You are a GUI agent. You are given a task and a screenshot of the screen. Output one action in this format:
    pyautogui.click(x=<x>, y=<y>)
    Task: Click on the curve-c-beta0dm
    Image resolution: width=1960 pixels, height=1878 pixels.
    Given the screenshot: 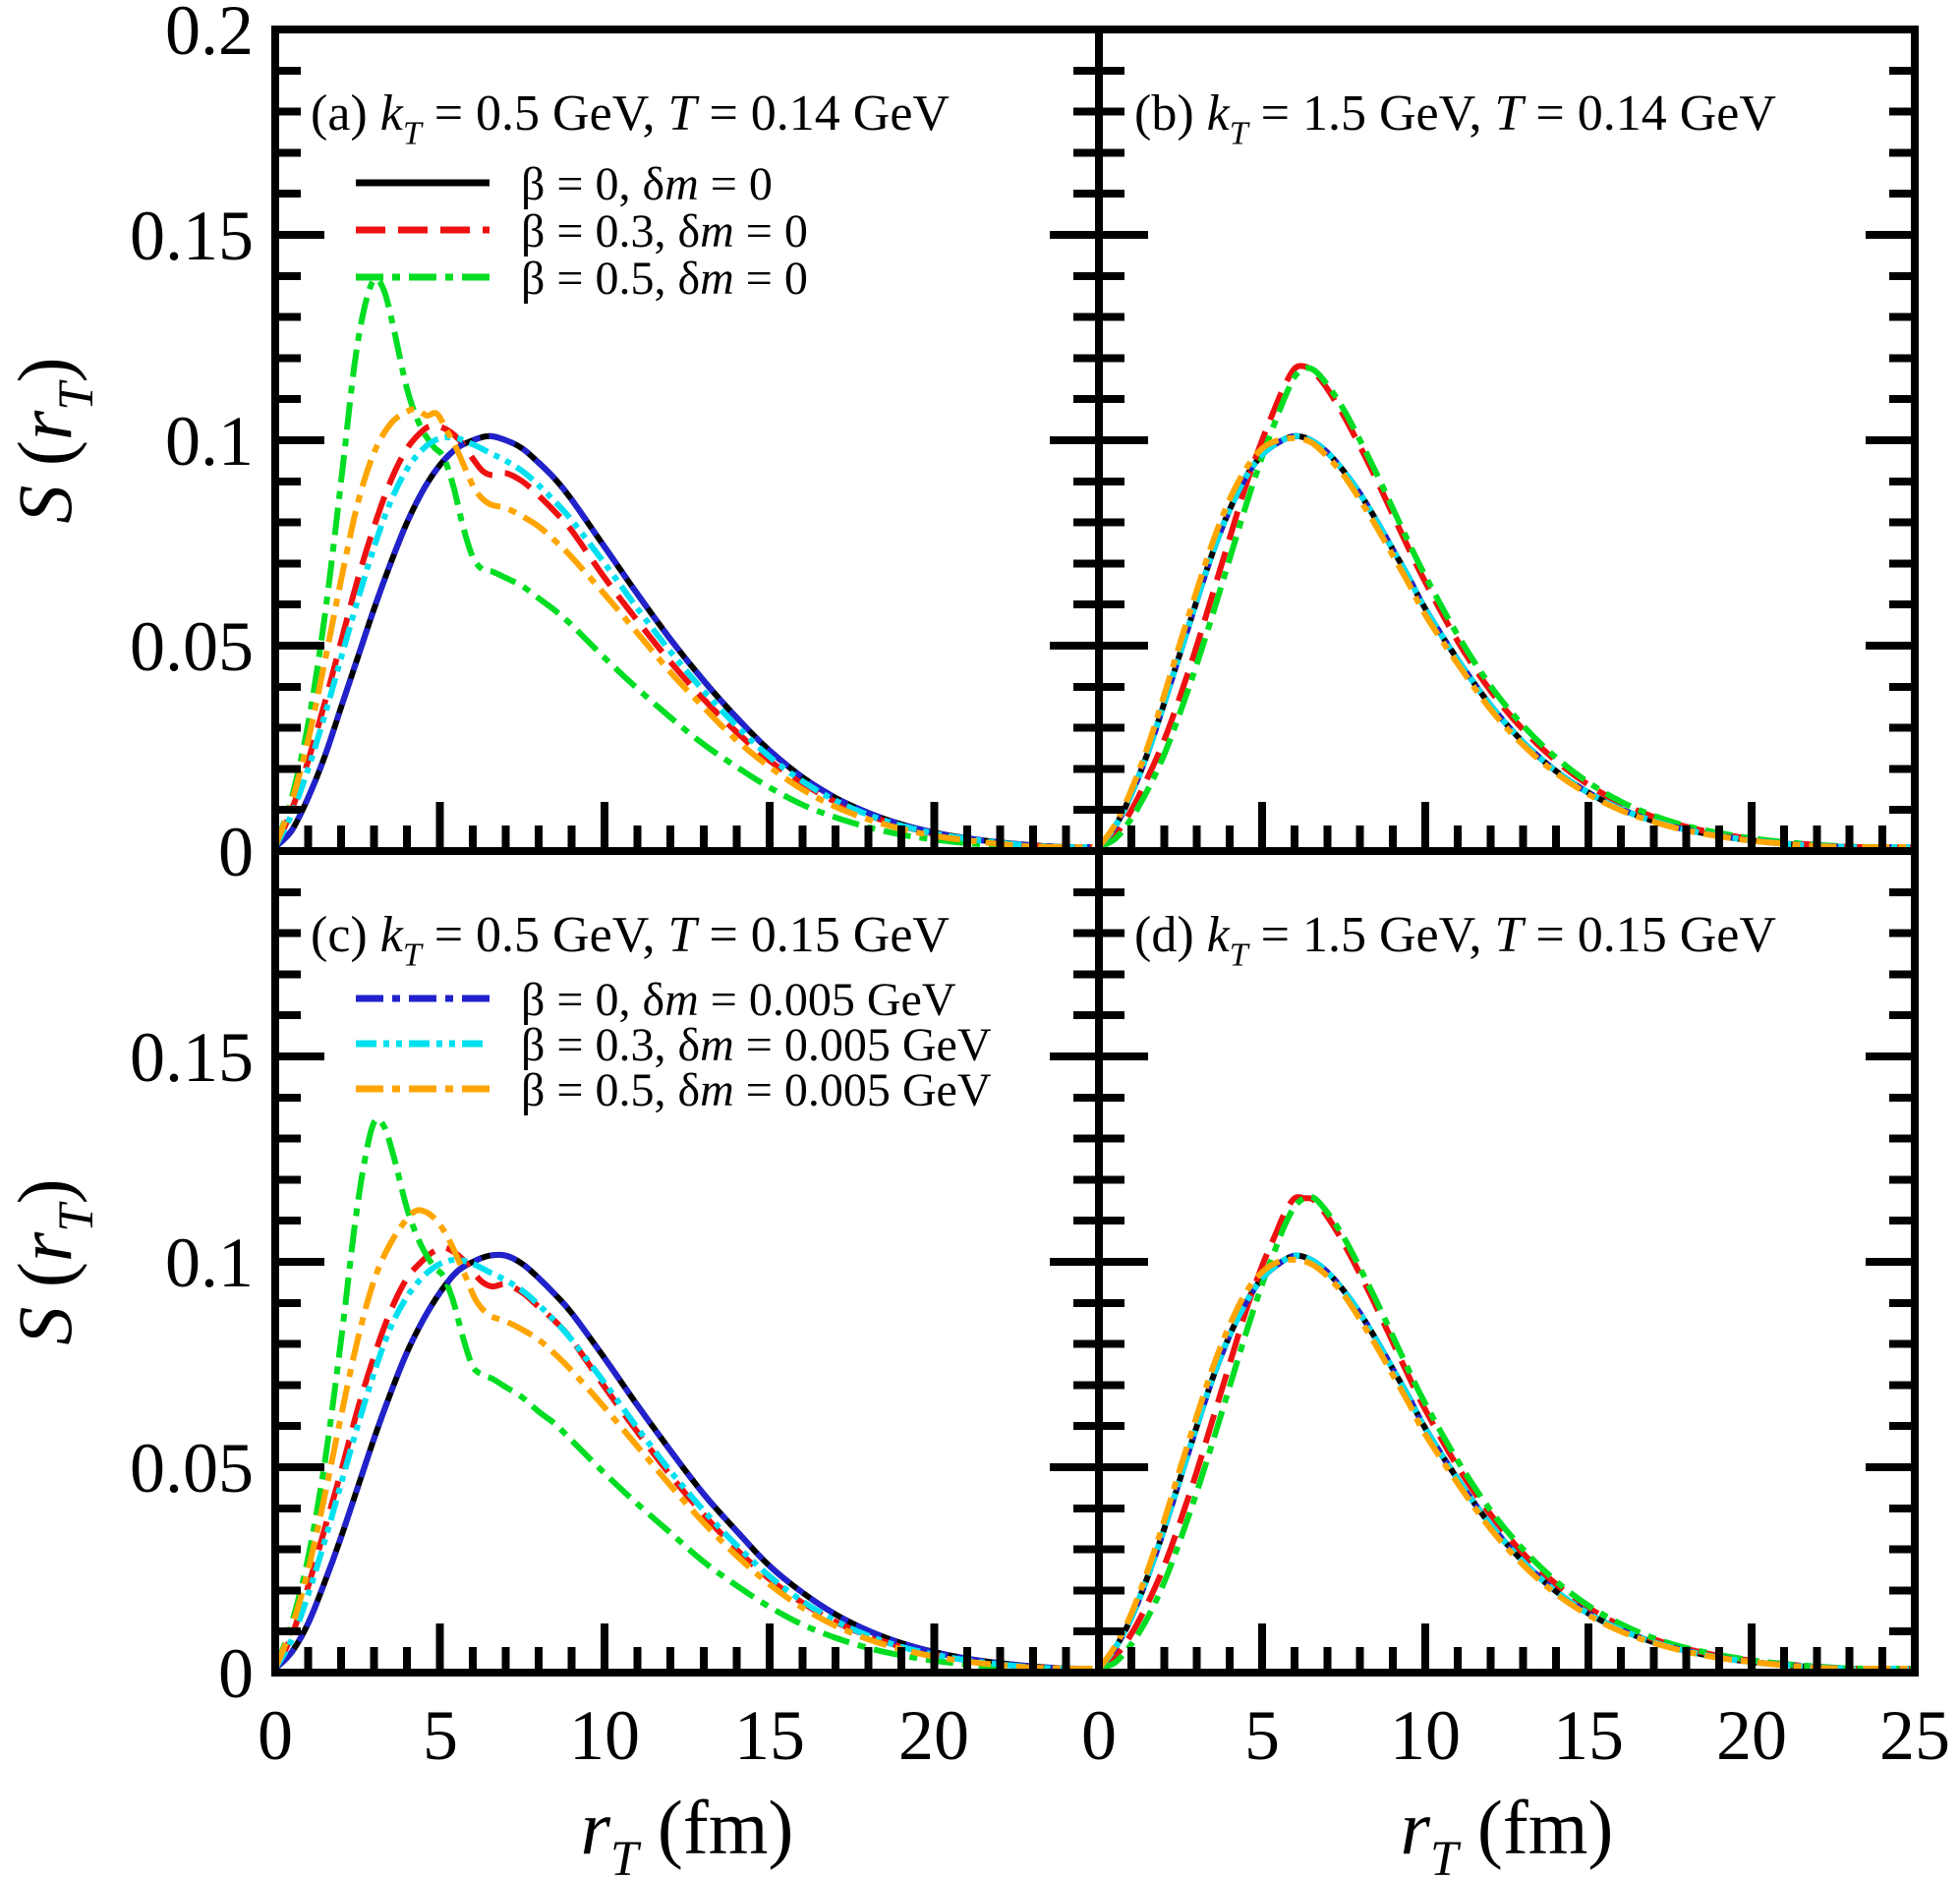 What is the action you would take?
    pyautogui.click(x=684, y=1462)
    